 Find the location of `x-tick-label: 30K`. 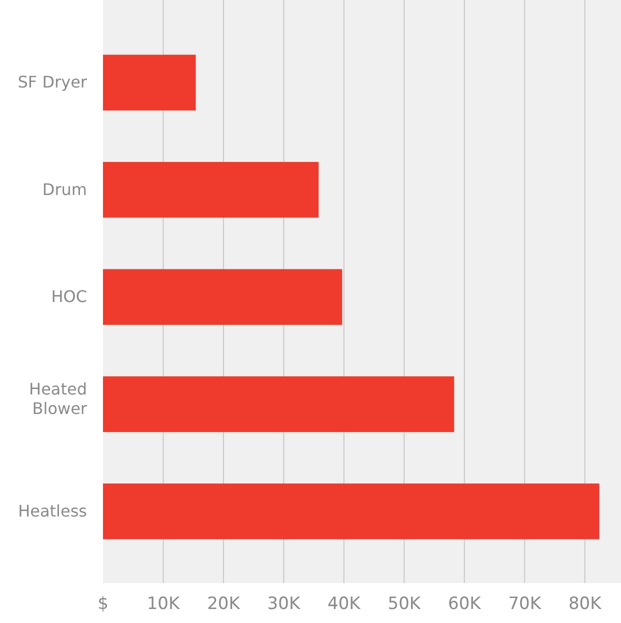

x-tick-label: 30K is located at coordinates (284, 604).